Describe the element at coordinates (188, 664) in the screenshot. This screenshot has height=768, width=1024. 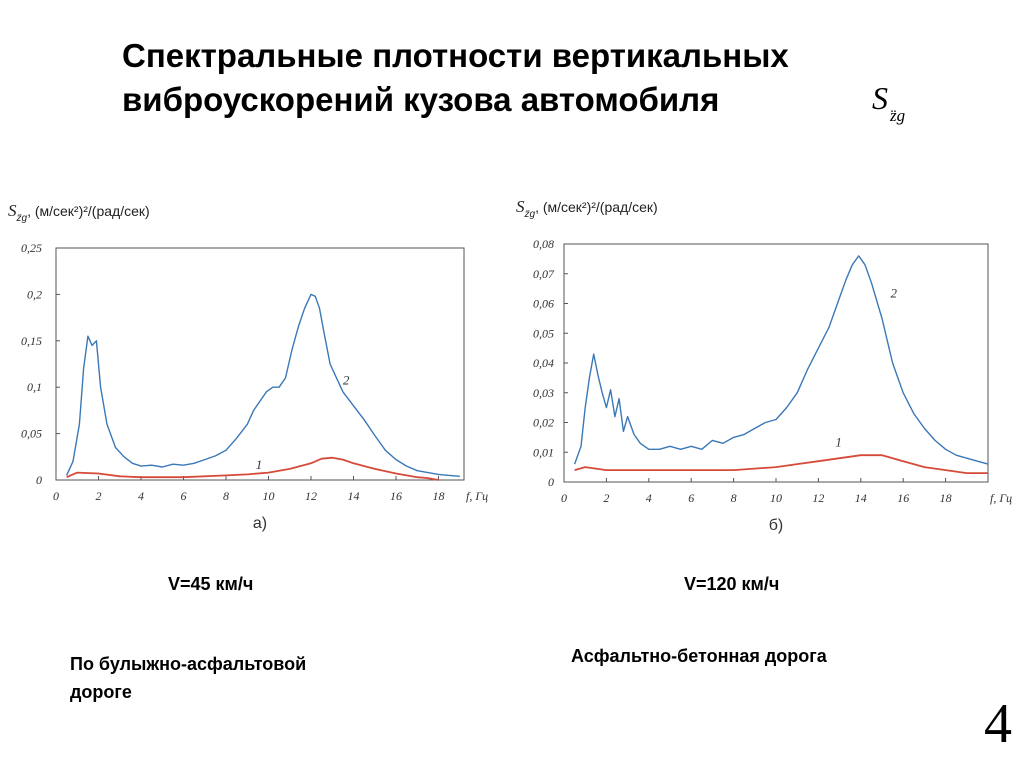
I see `road-caption-a-line1: По булыжно-асфальтовой` at that location.